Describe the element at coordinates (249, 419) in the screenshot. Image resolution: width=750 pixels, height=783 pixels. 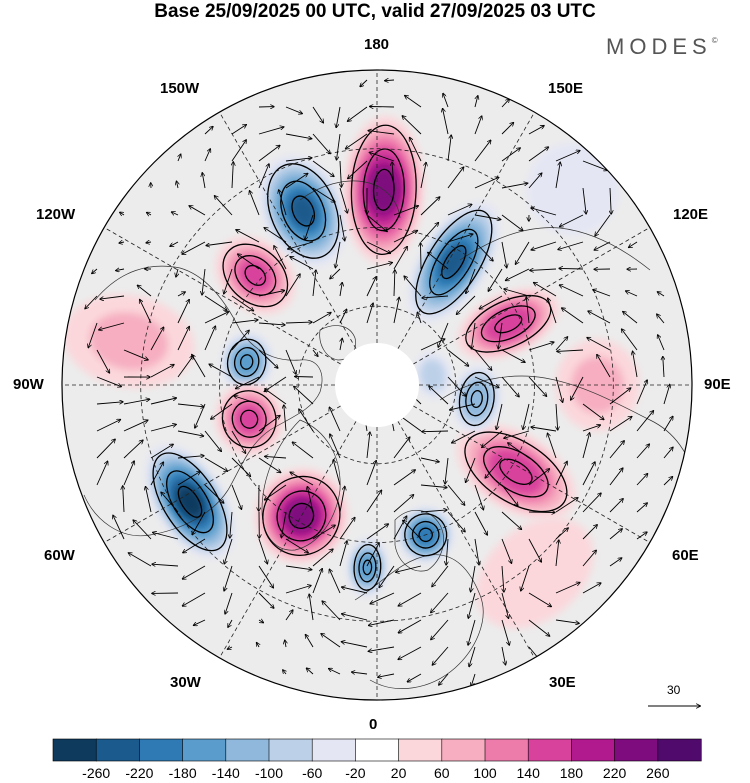
I see `anomaly-pos-75w` at that location.